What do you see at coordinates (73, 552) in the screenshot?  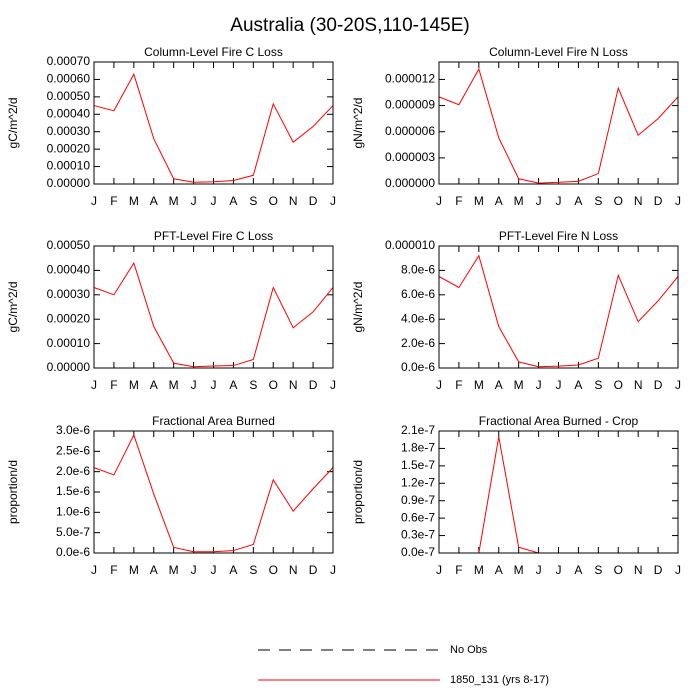 I see `y-tick-label: 0.0e-6` at bounding box center [73, 552].